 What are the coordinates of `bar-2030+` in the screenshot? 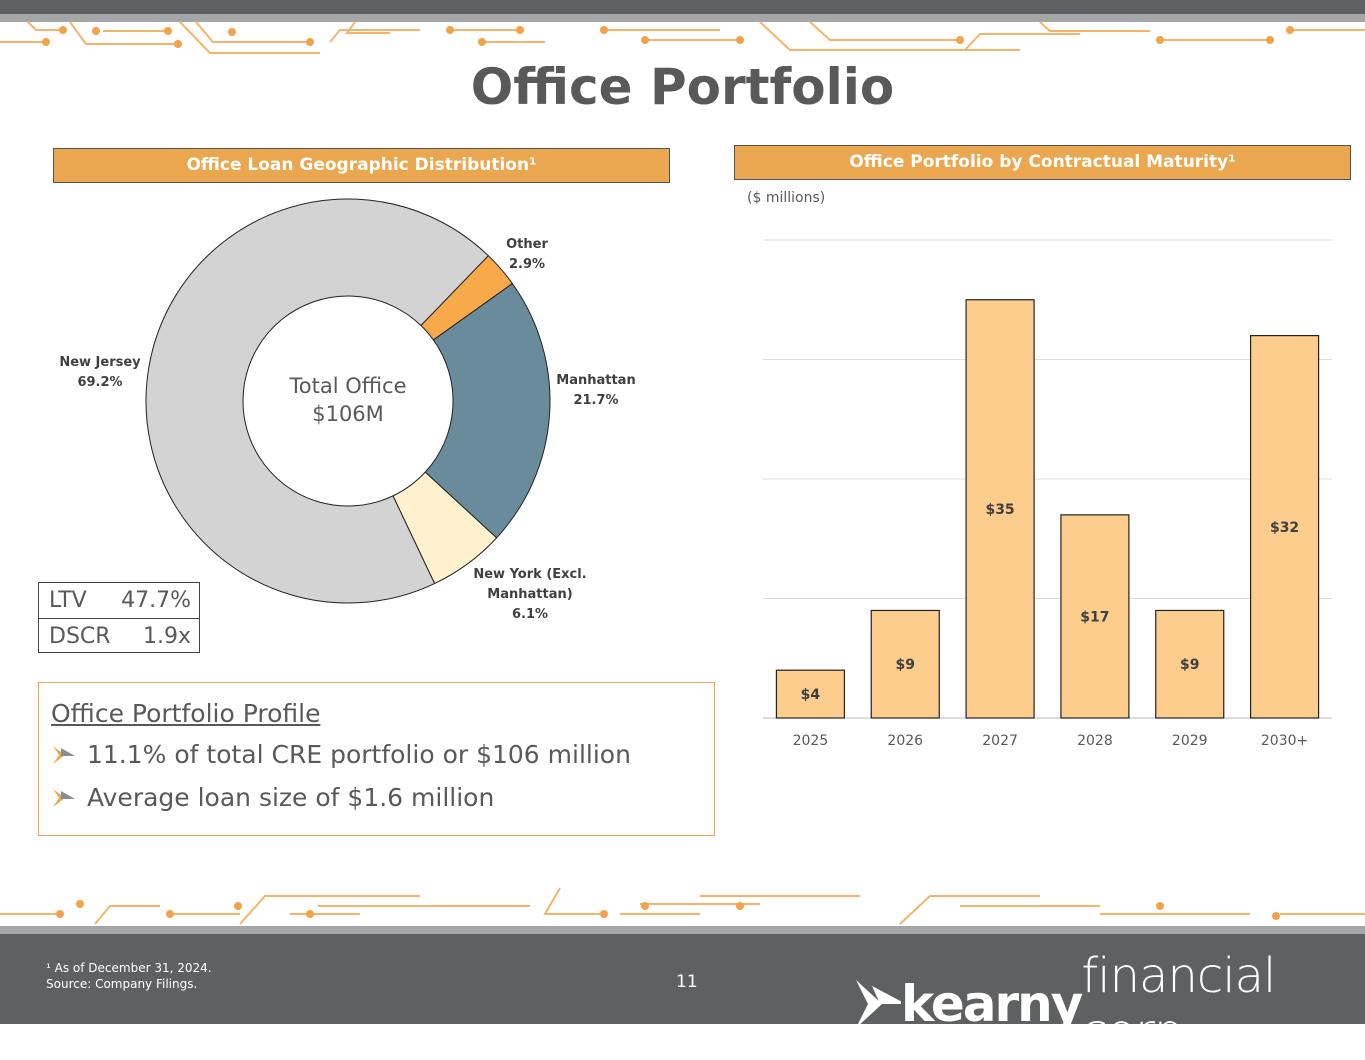 It's located at (1284, 526).